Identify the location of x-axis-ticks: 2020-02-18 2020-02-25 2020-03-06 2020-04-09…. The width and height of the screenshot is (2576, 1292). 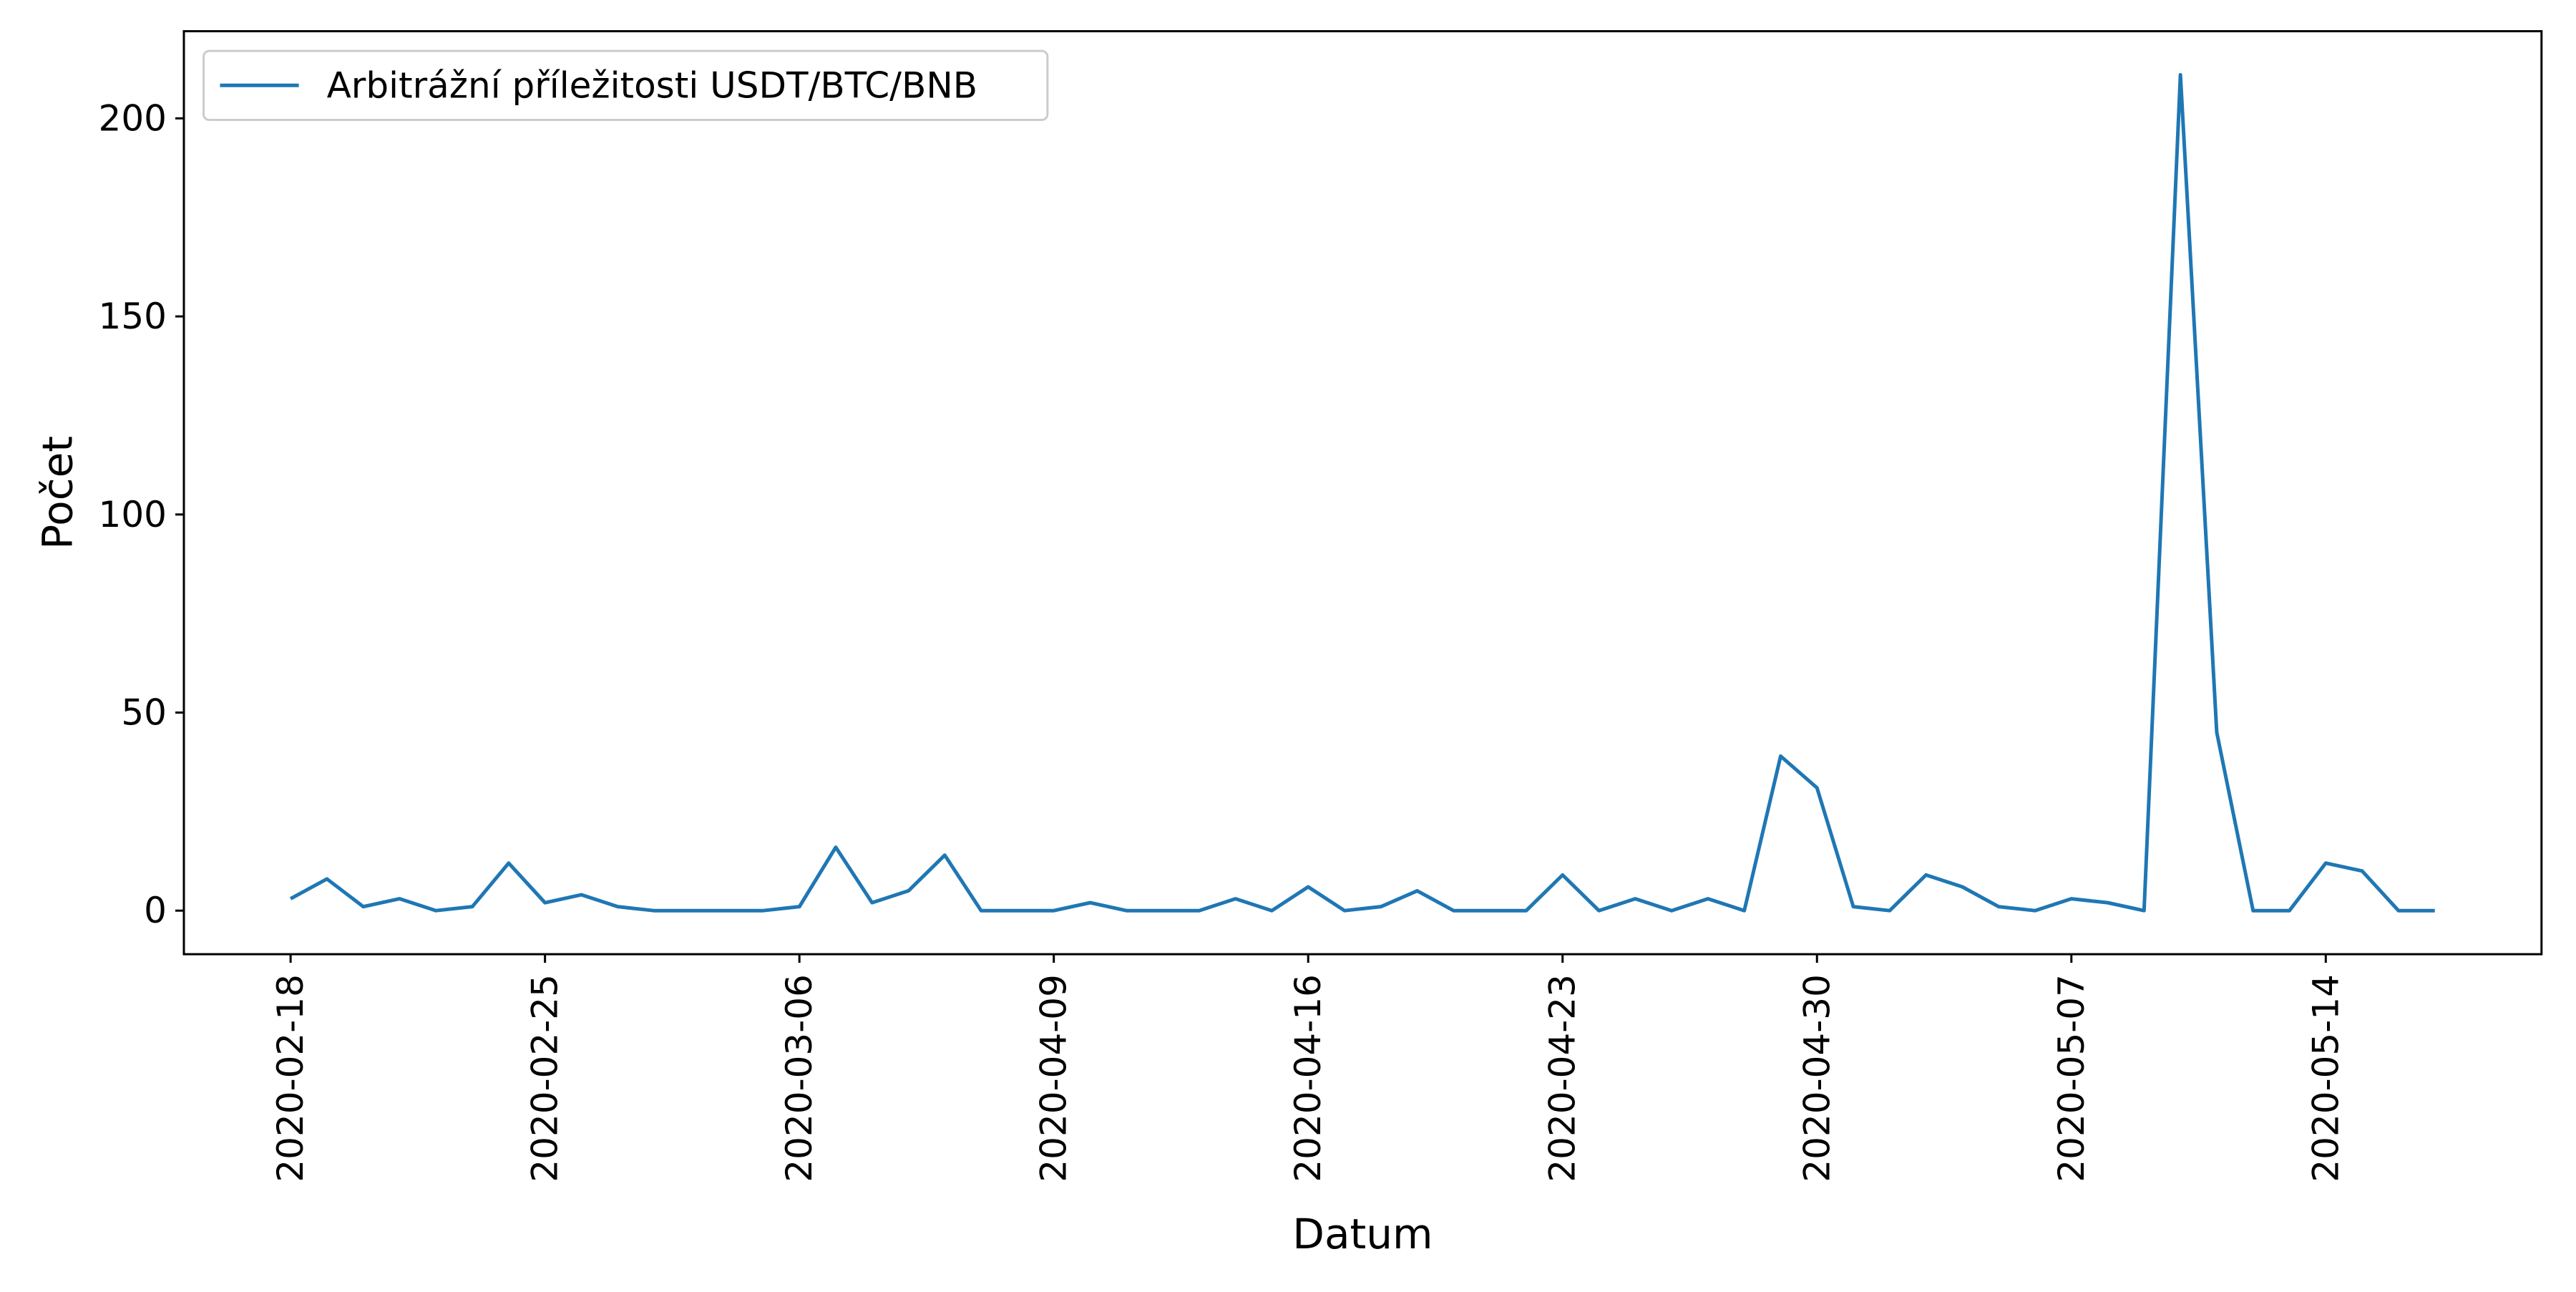
(1308, 1068).